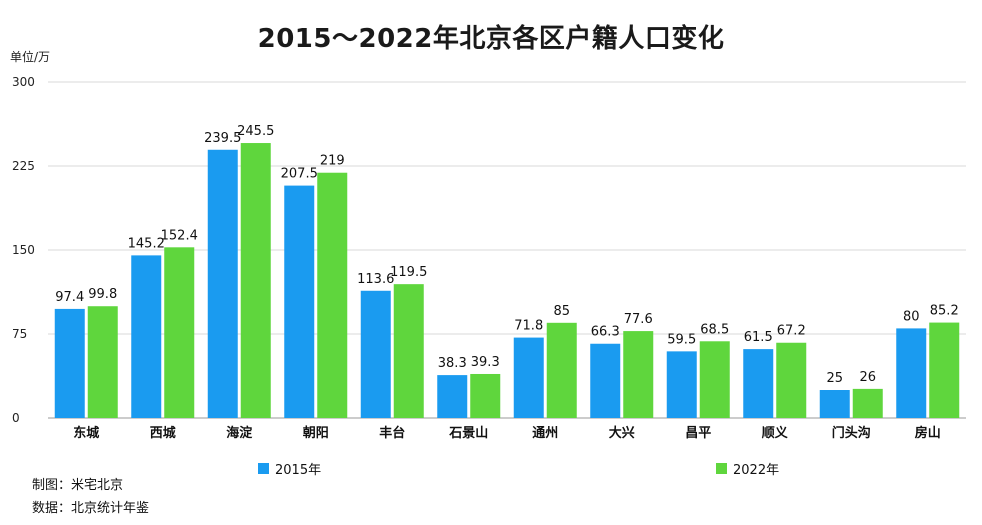  I want to click on data-label: 145.2, so click(146, 243).